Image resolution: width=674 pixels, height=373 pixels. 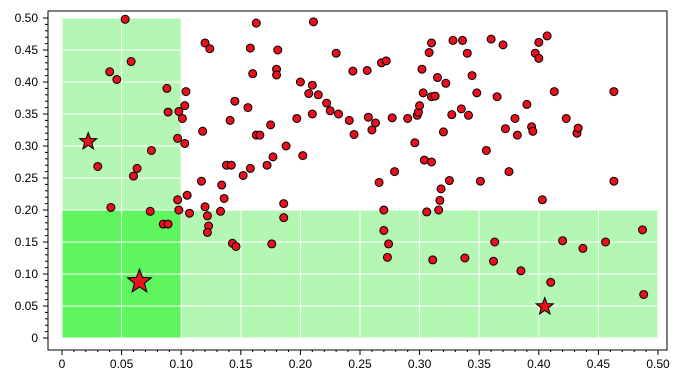 What do you see at coordinates (182, 364) in the screenshot?
I see `x-tick-label: 0.10` at bounding box center [182, 364].